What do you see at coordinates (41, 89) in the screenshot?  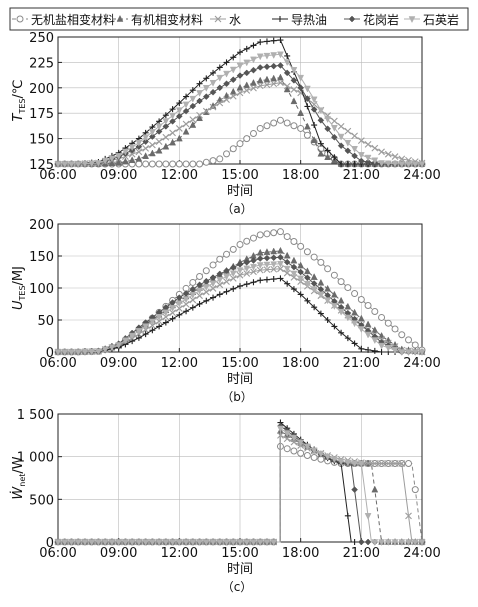 I see `y-tick-label: 200` at bounding box center [41, 89].